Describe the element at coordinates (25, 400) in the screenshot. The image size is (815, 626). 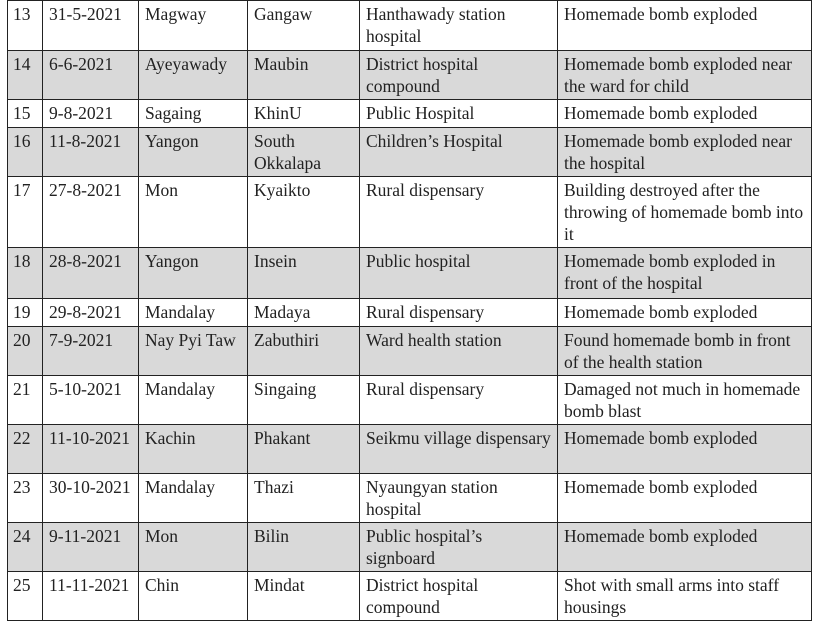
I see `cell-no: 21` at that location.